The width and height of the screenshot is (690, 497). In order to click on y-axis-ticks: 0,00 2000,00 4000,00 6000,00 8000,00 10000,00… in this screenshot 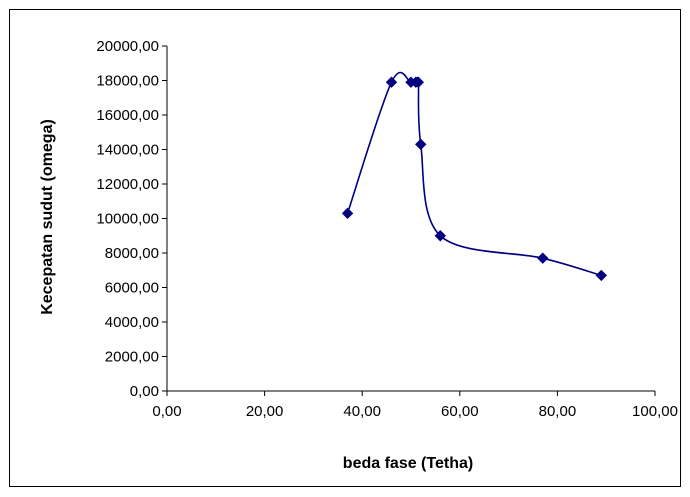, I will do `click(131, 219)`.